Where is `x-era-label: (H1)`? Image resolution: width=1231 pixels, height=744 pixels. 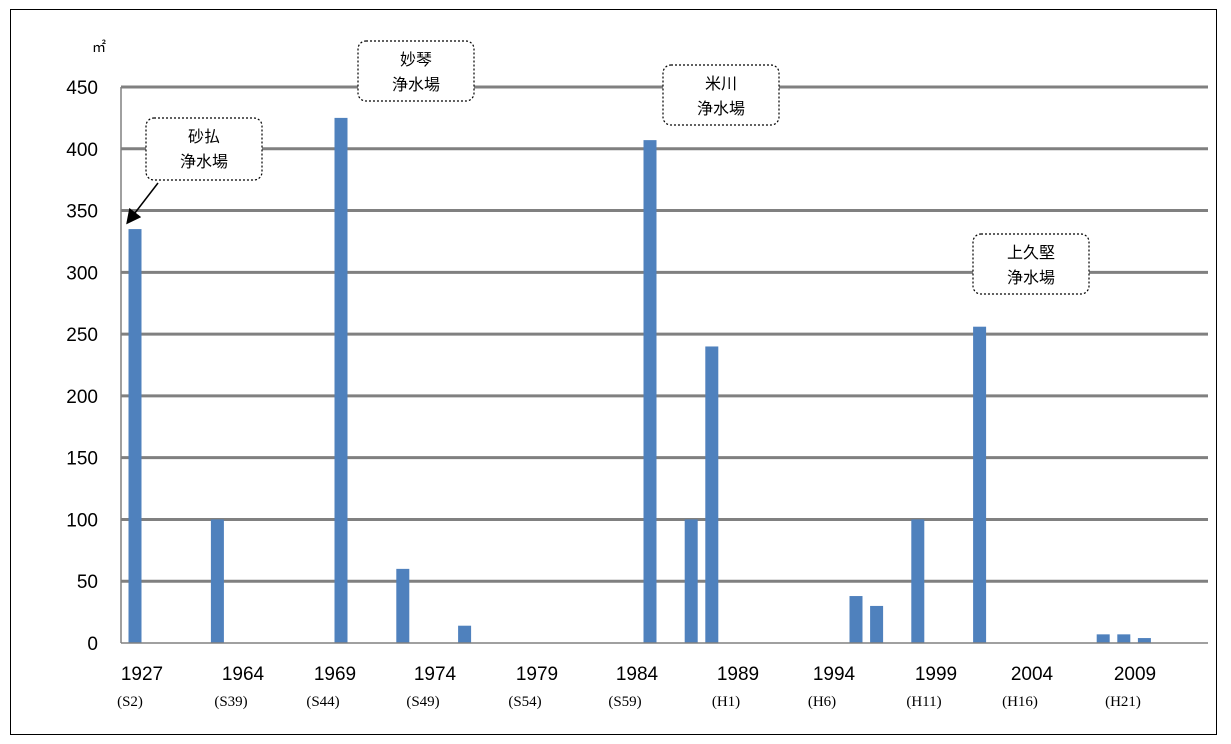
x-era-label: (H1) is located at coordinates (726, 702).